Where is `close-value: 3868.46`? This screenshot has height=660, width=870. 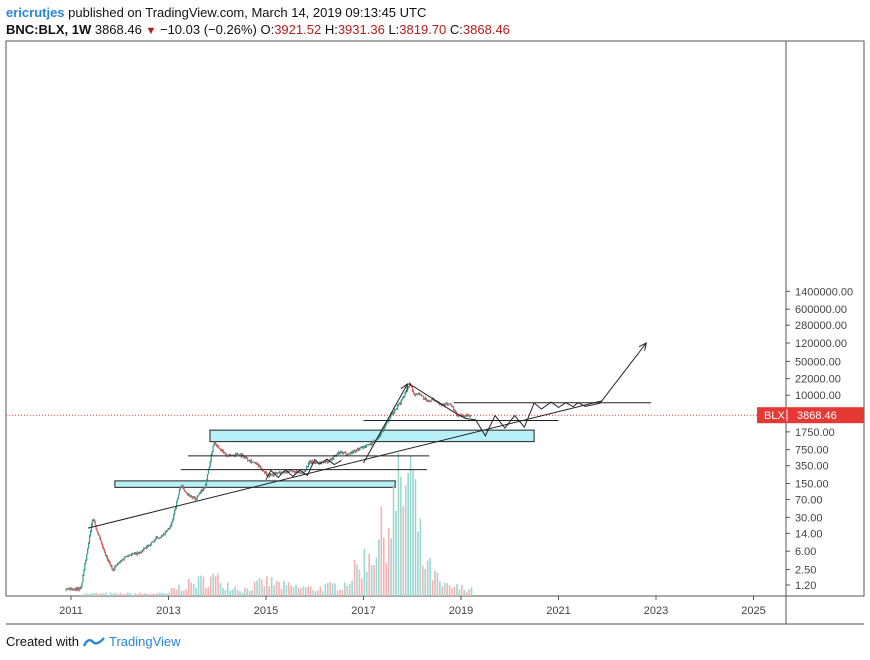 close-value: 3868.46 is located at coordinates (486, 29).